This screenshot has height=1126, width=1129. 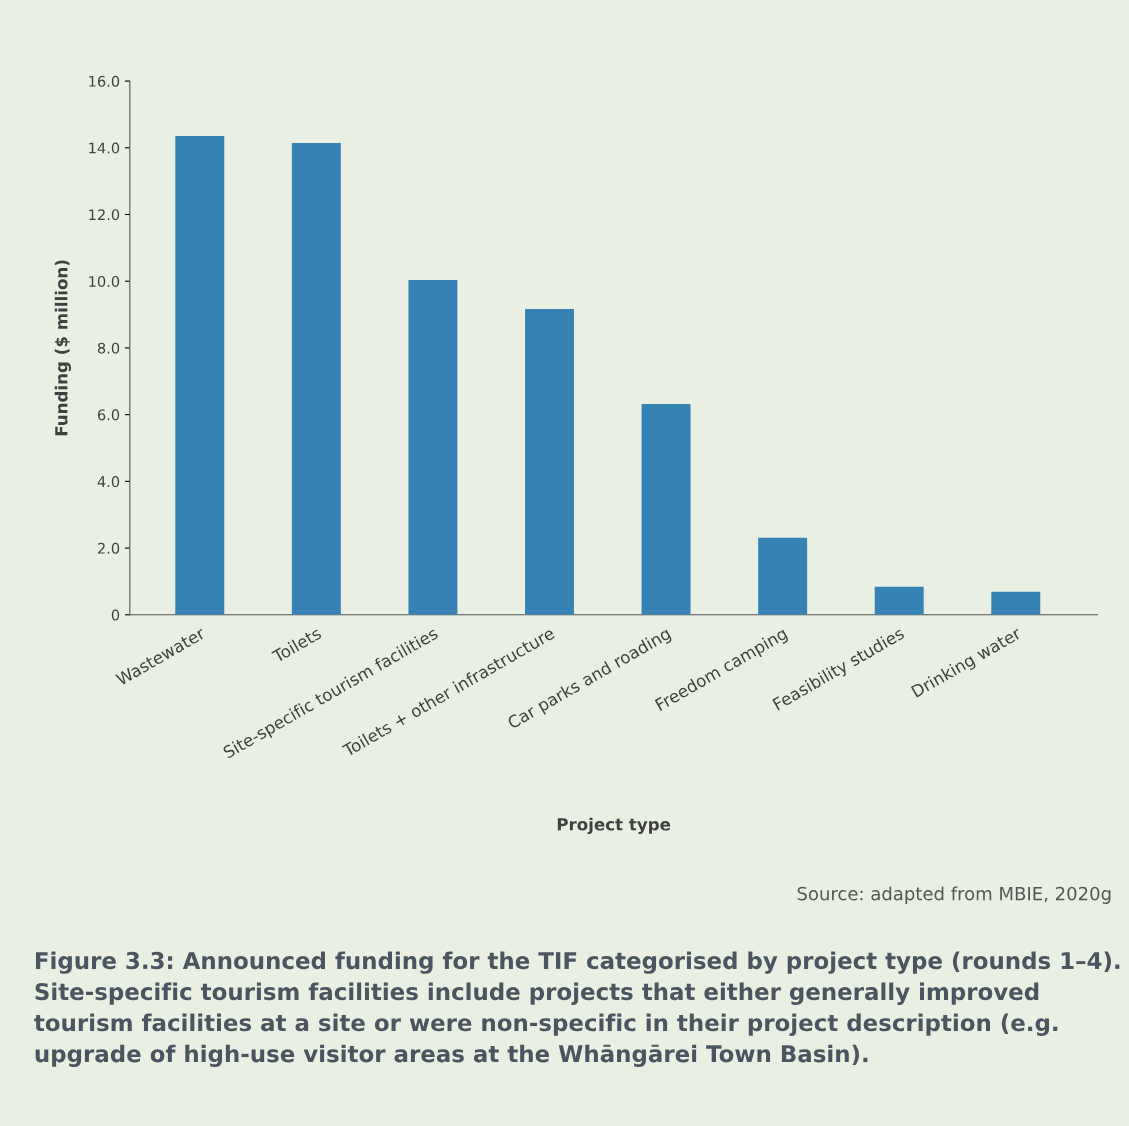 I want to click on y-tick-label: 6.0, so click(x=108, y=415).